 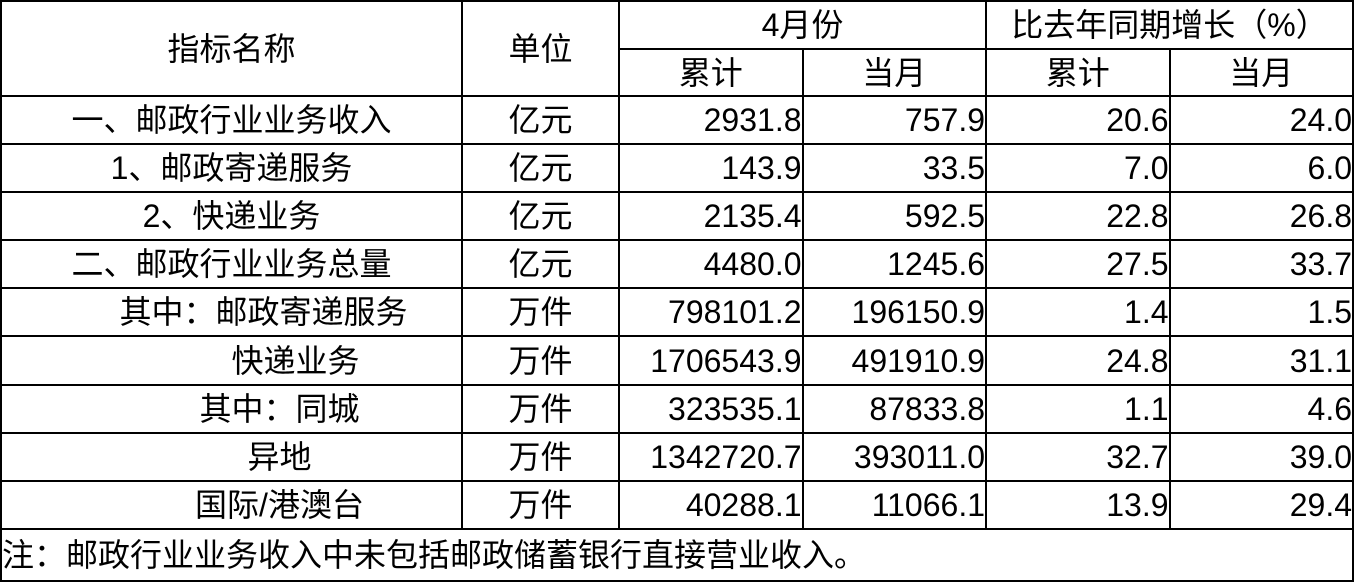 What do you see at coordinates (1078, 168) in the screenshot?
I see `growth-cumulative-cell: 7.0` at bounding box center [1078, 168].